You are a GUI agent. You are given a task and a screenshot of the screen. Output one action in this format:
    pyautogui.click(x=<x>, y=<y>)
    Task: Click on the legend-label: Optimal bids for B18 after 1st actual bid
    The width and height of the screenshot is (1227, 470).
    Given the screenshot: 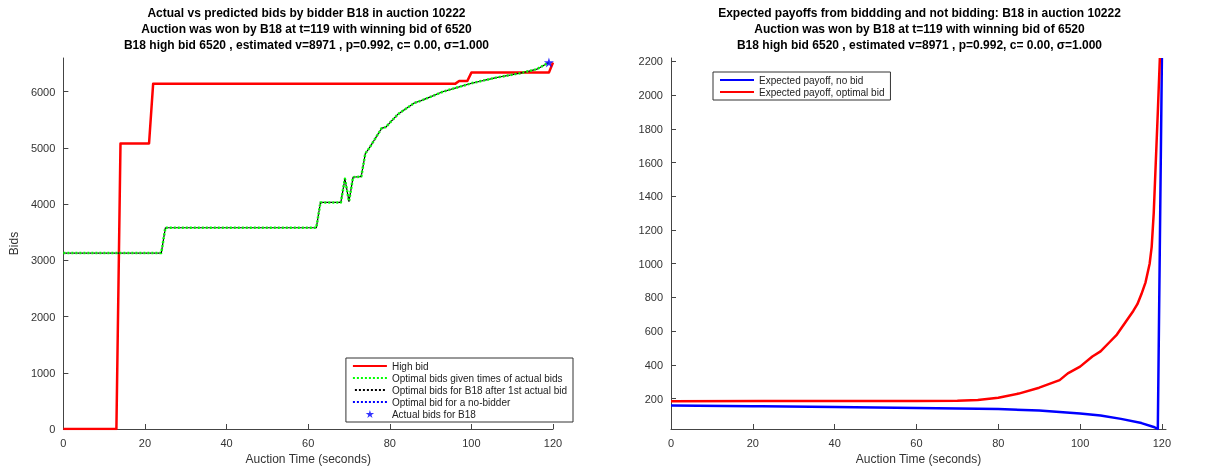 What is the action you would take?
    pyautogui.click(x=479, y=390)
    